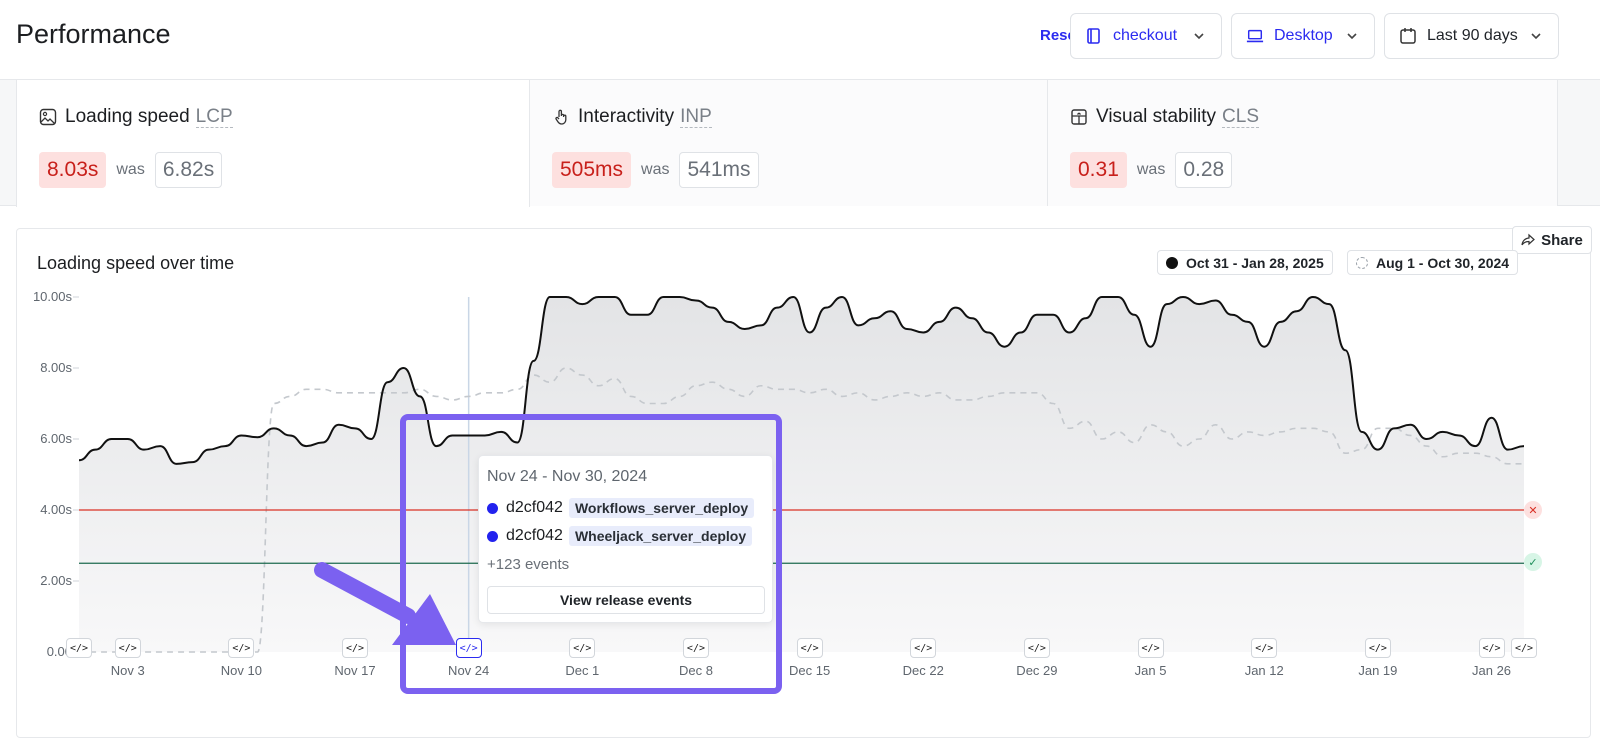  I want to click on metric-title: Loading speed, so click(127, 116).